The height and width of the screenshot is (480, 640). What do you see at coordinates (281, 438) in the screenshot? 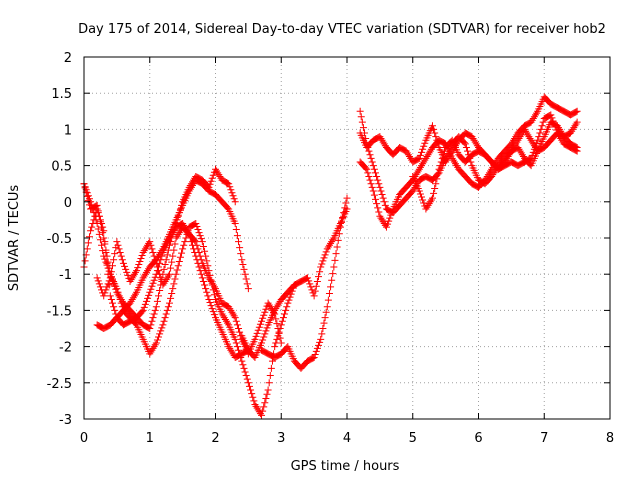
I see `x-tick-label: 3` at bounding box center [281, 438].